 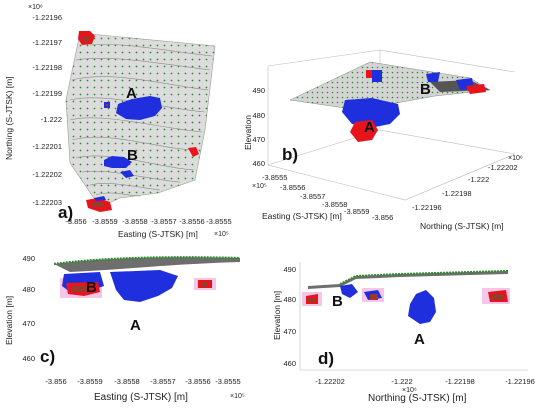 What do you see at coordinates (290, 154) in the screenshot?
I see `panel-label-b: b)` at bounding box center [290, 154].